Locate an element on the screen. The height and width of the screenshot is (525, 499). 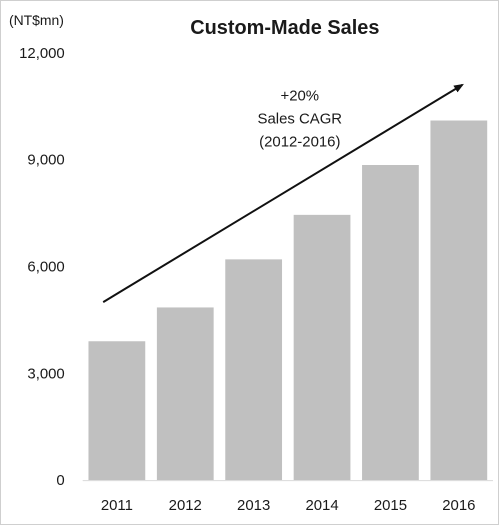
cagr-annotation: +20% Sales CAGR (2012-2016) is located at coordinates (300, 119).